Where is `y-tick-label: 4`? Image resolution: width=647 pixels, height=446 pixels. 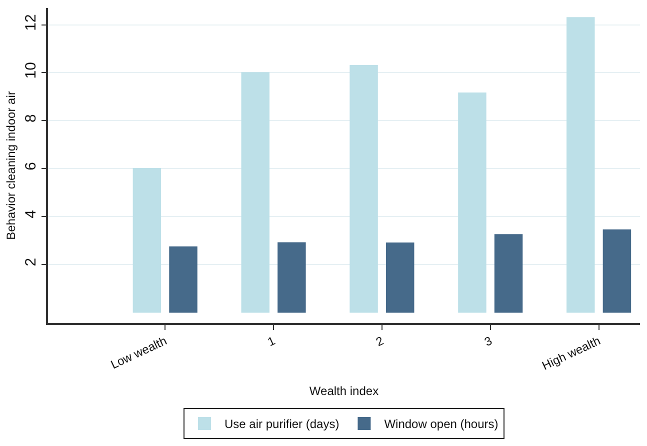 y-tick-label: 4 is located at coordinates (31, 214).